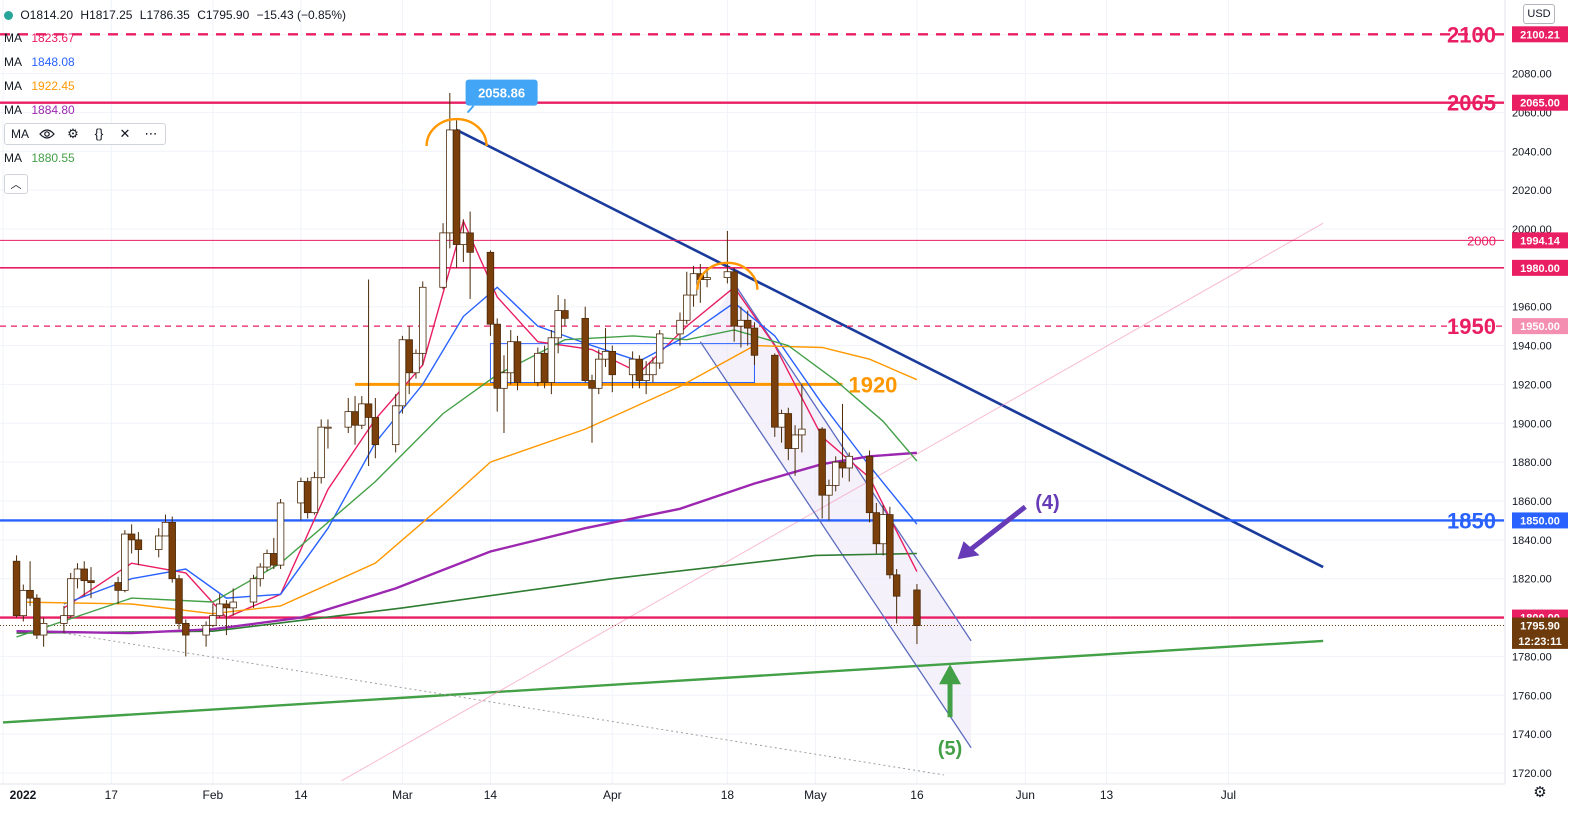 Image resolution: width=1573 pixels, height=814 pixels. Describe the element at coordinates (501, 92) in the screenshot. I see `peak-price-bubble` at that location.